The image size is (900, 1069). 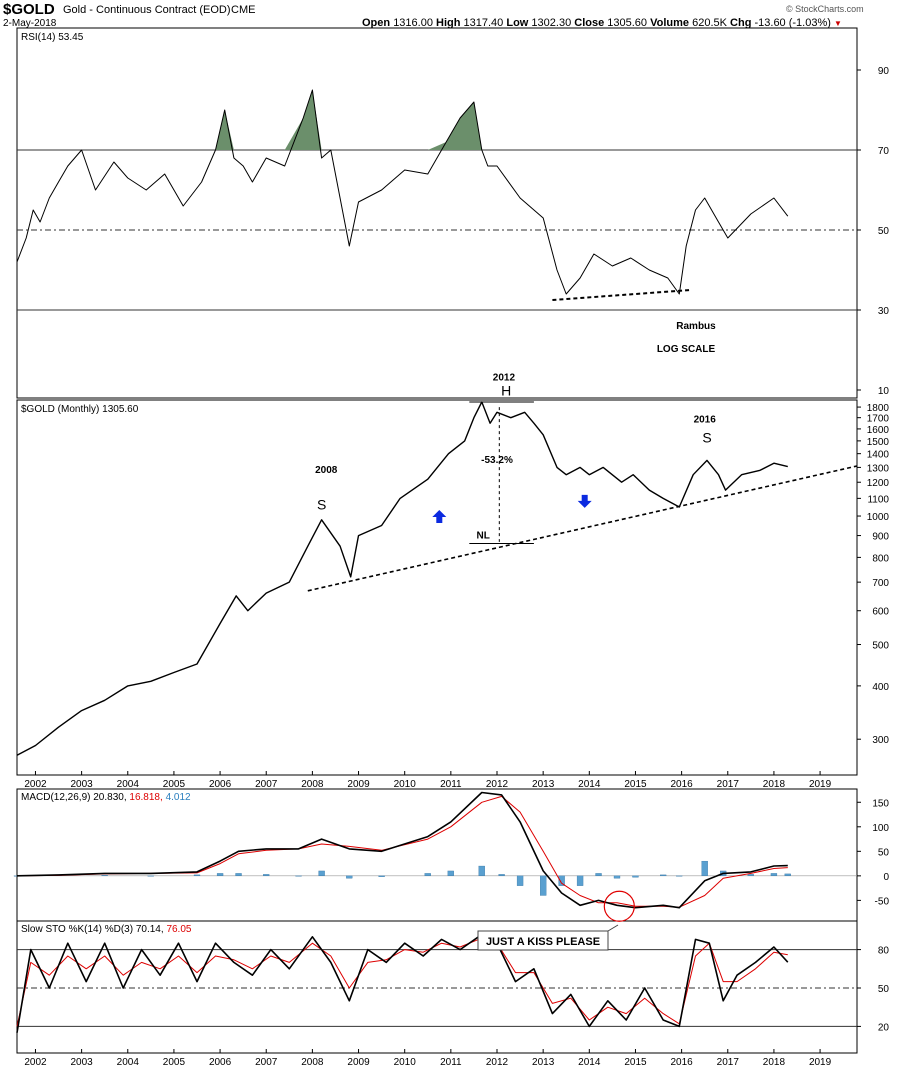 I want to click on price-tick-label: 900, so click(x=880, y=537).